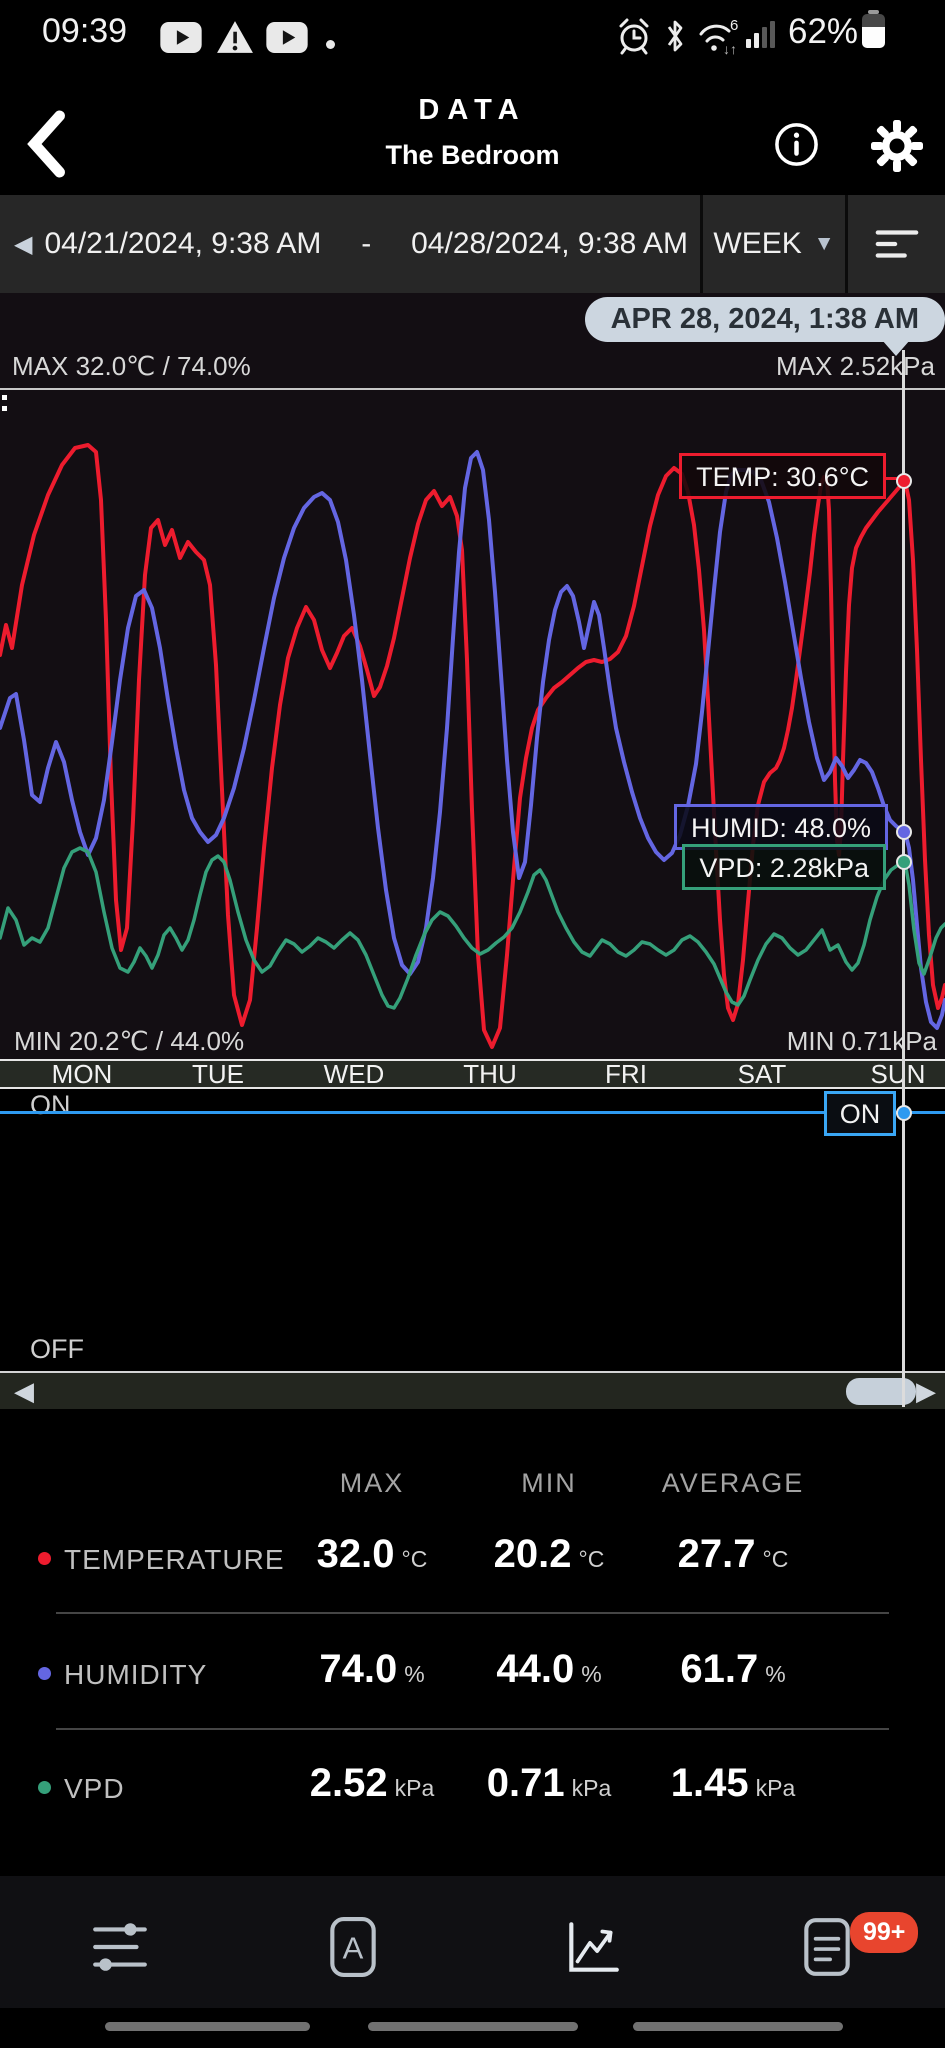 Image resolution: width=945 pixels, height=2048 pixels. I want to click on vpd-legend-dot, so click(44, 1787).